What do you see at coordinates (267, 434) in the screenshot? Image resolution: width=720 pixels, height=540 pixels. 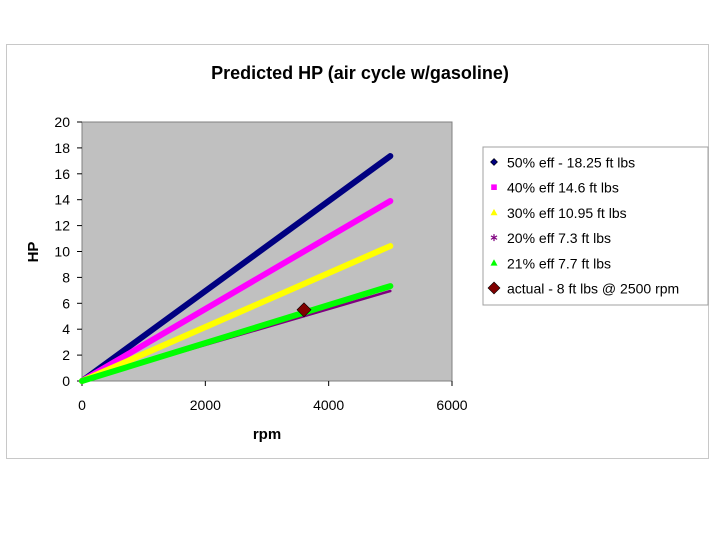 I see `x-axis-title: rpm` at bounding box center [267, 434].